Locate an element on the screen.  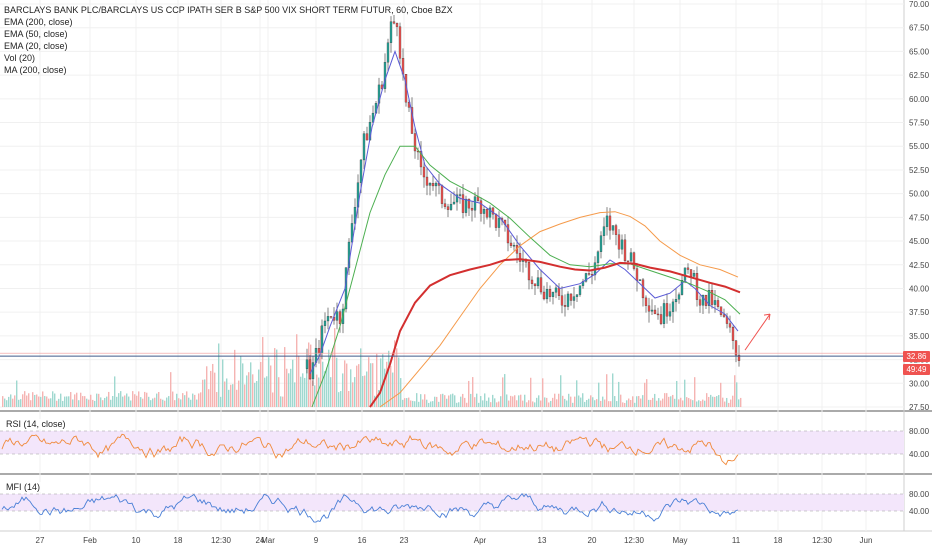
x-tick-label: 24 is located at coordinates (260, 540).